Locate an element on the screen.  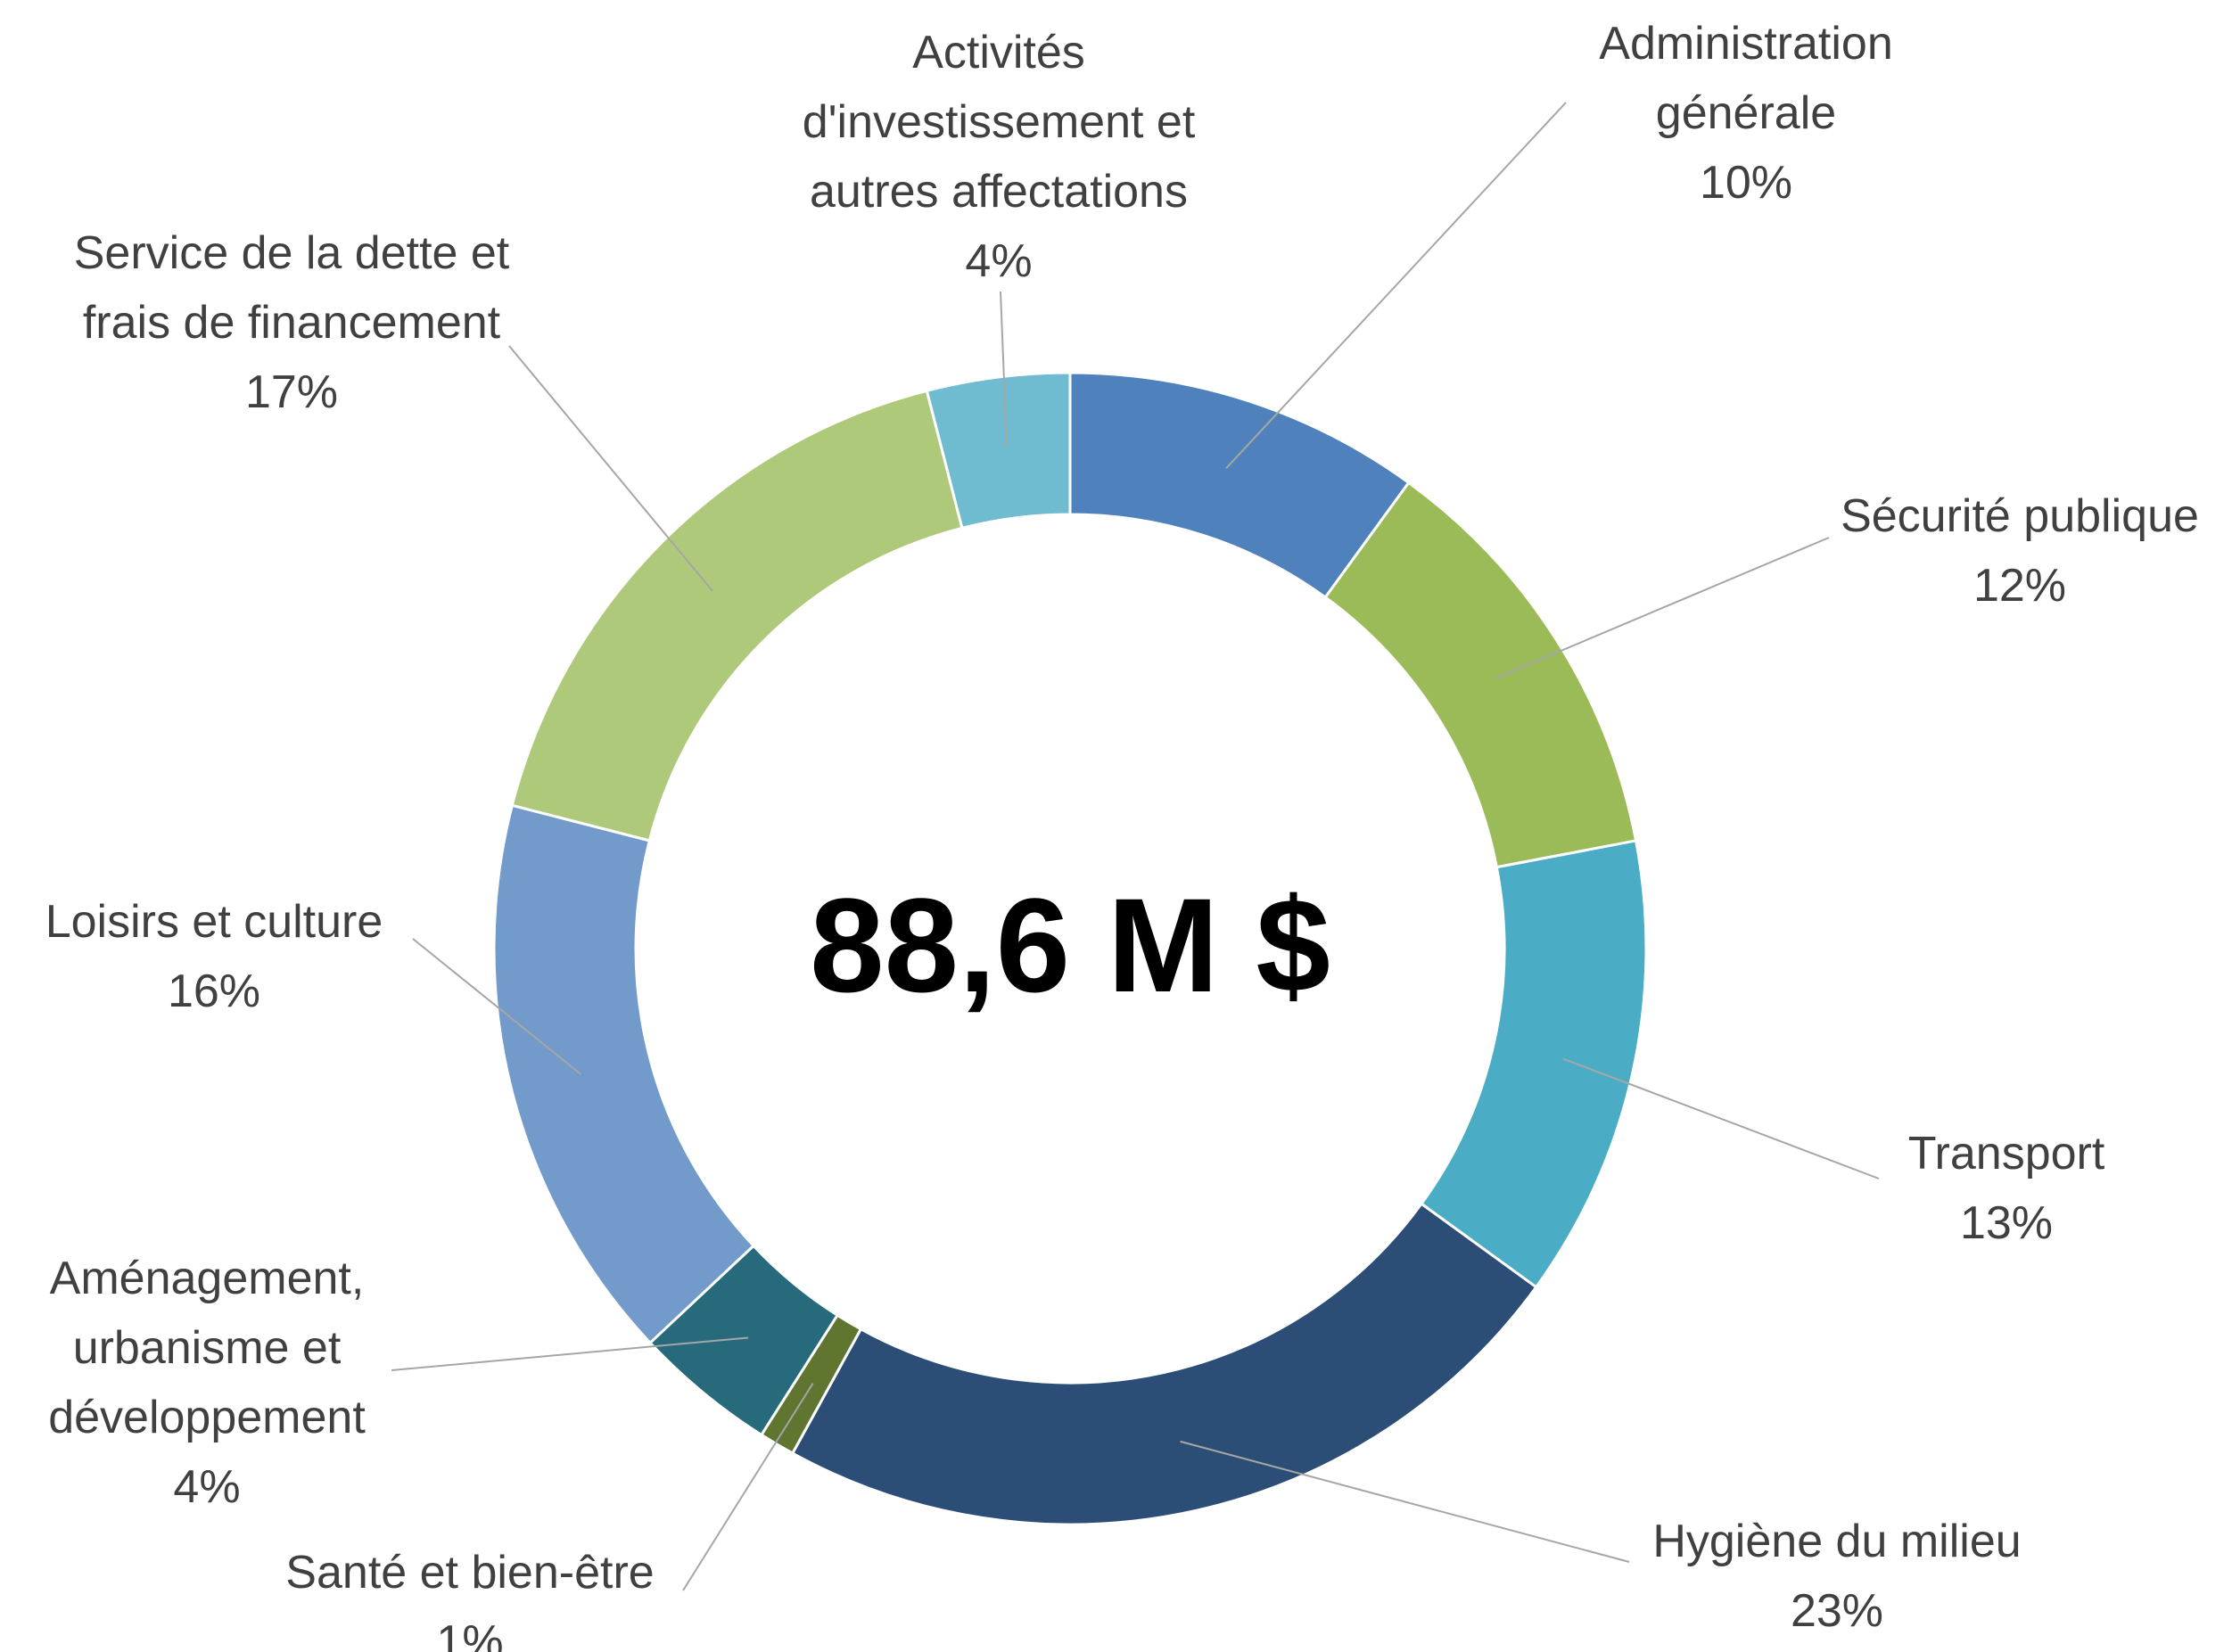
value-label: 17% is located at coordinates (291, 392).